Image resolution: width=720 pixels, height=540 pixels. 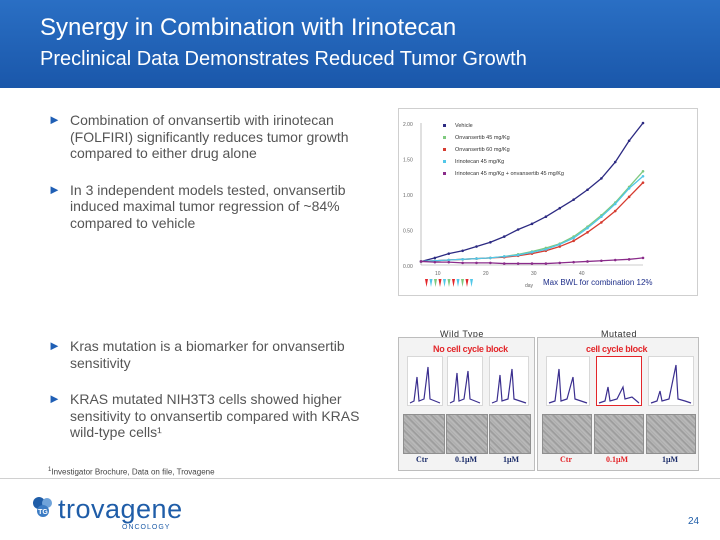 I want to click on x-tick-label: 20, so click(x=486, y=274).